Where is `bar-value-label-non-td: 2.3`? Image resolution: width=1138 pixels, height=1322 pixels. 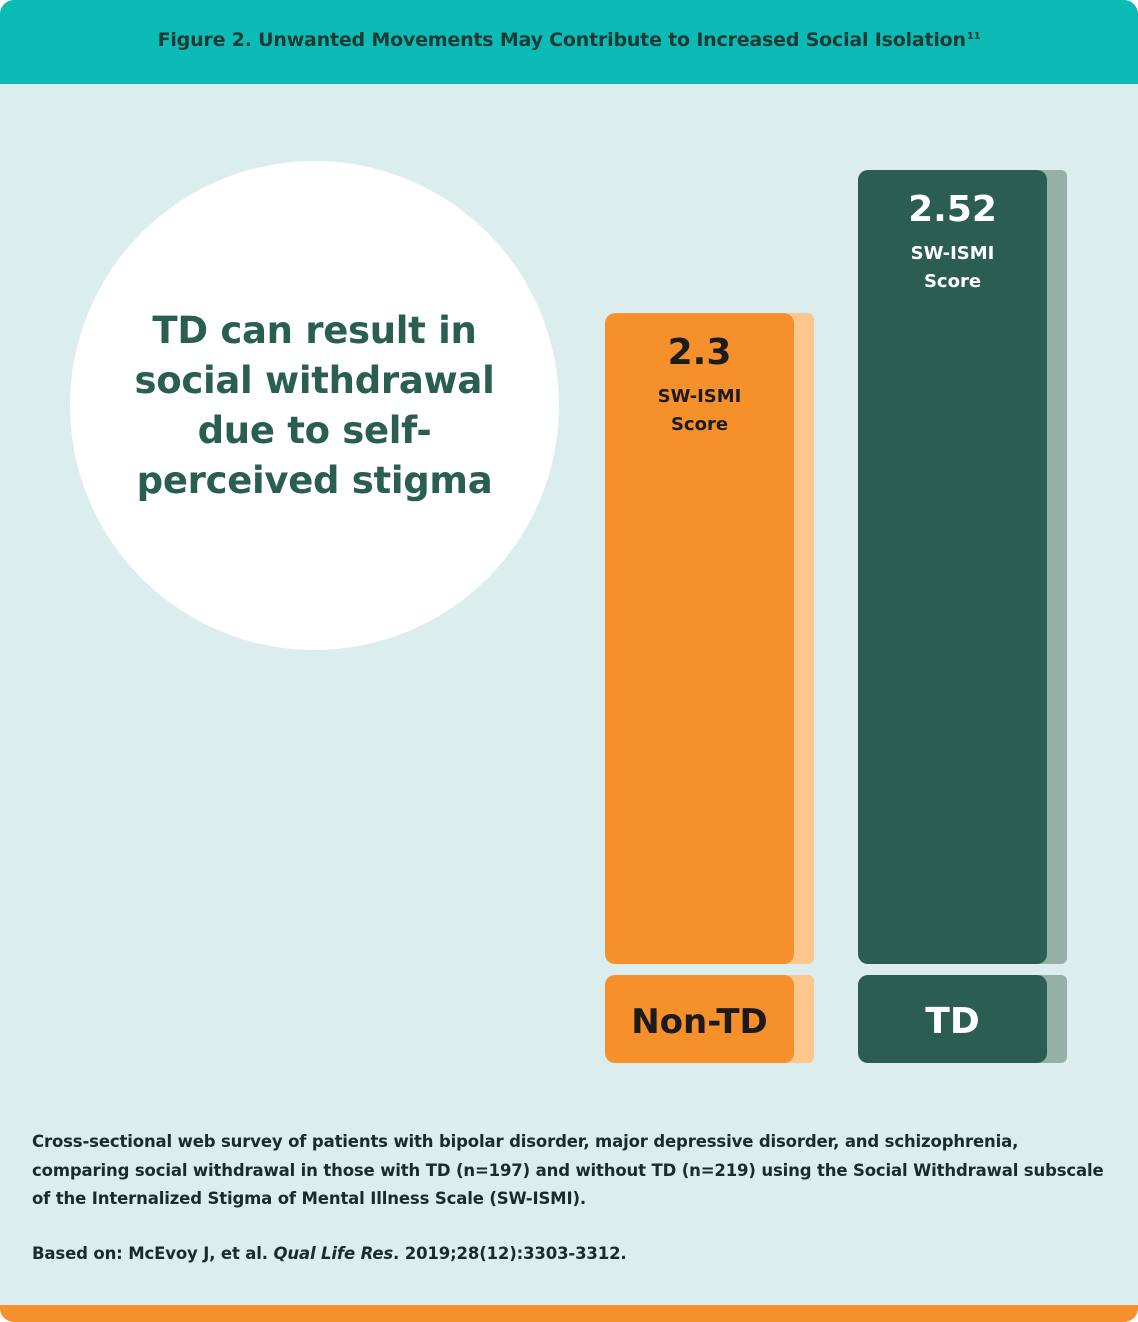
bar-value-label-non-td: 2.3 is located at coordinates (700, 352).